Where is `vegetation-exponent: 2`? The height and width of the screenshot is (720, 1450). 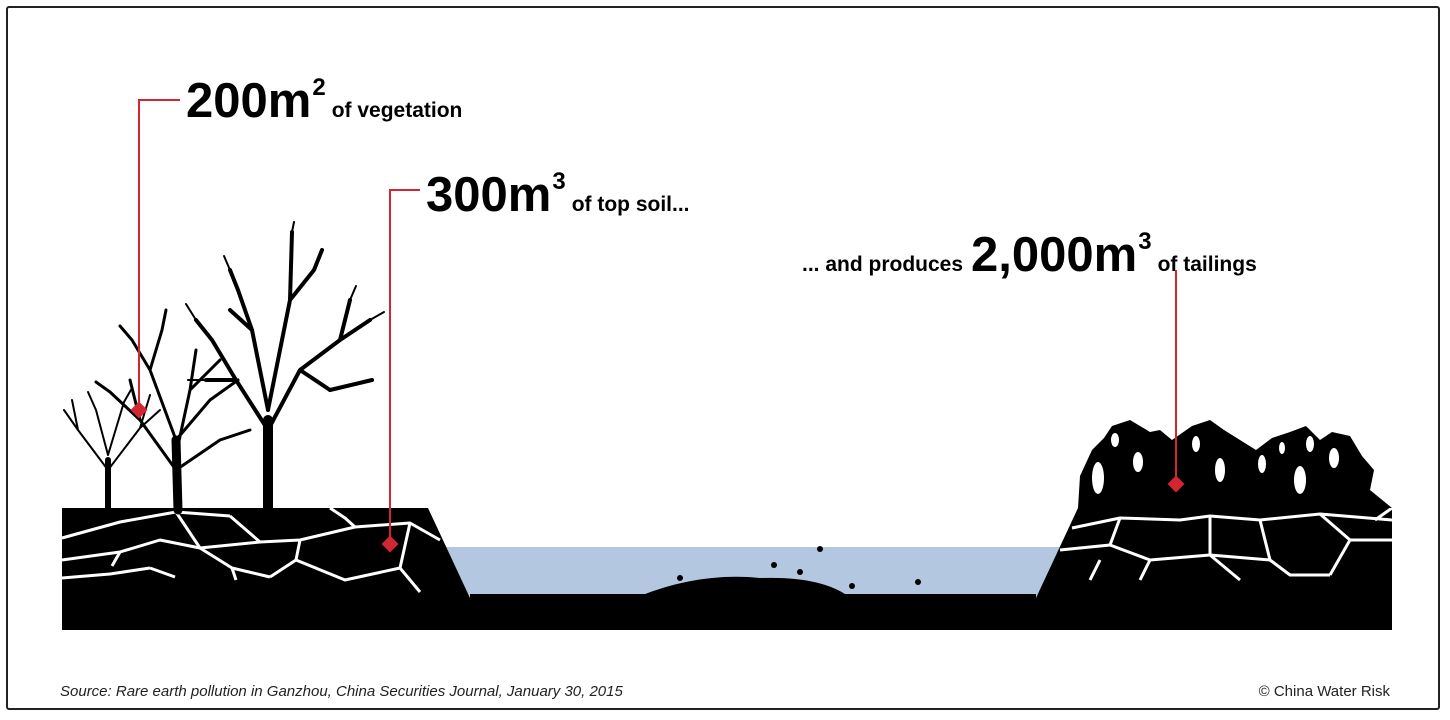 vegetation-exponent: 2 is located at coordinates (319, 87).